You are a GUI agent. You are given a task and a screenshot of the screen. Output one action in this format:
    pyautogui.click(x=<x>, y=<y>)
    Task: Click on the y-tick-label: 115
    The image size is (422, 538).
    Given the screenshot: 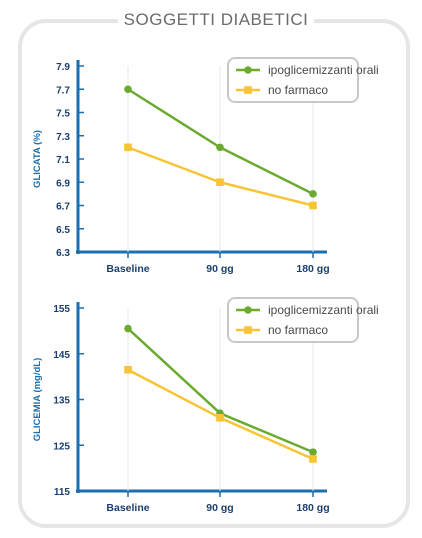 What is the action you would take?
    pyautogui.click(x=62, y=492)
    